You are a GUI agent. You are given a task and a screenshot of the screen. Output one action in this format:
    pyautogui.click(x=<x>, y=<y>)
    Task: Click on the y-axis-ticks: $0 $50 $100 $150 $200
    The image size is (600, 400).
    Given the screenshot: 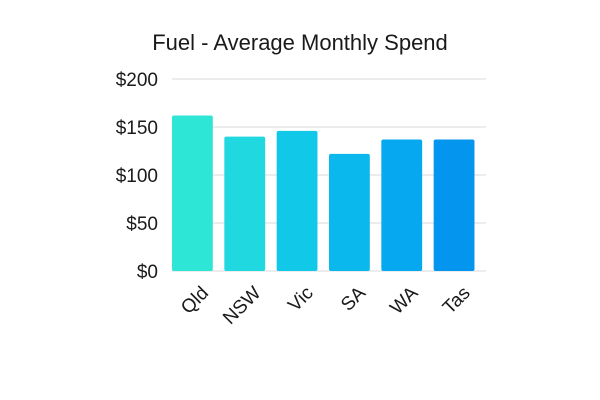 What is the action you would take?
    pyautogui.click(x=137, y=176)
    